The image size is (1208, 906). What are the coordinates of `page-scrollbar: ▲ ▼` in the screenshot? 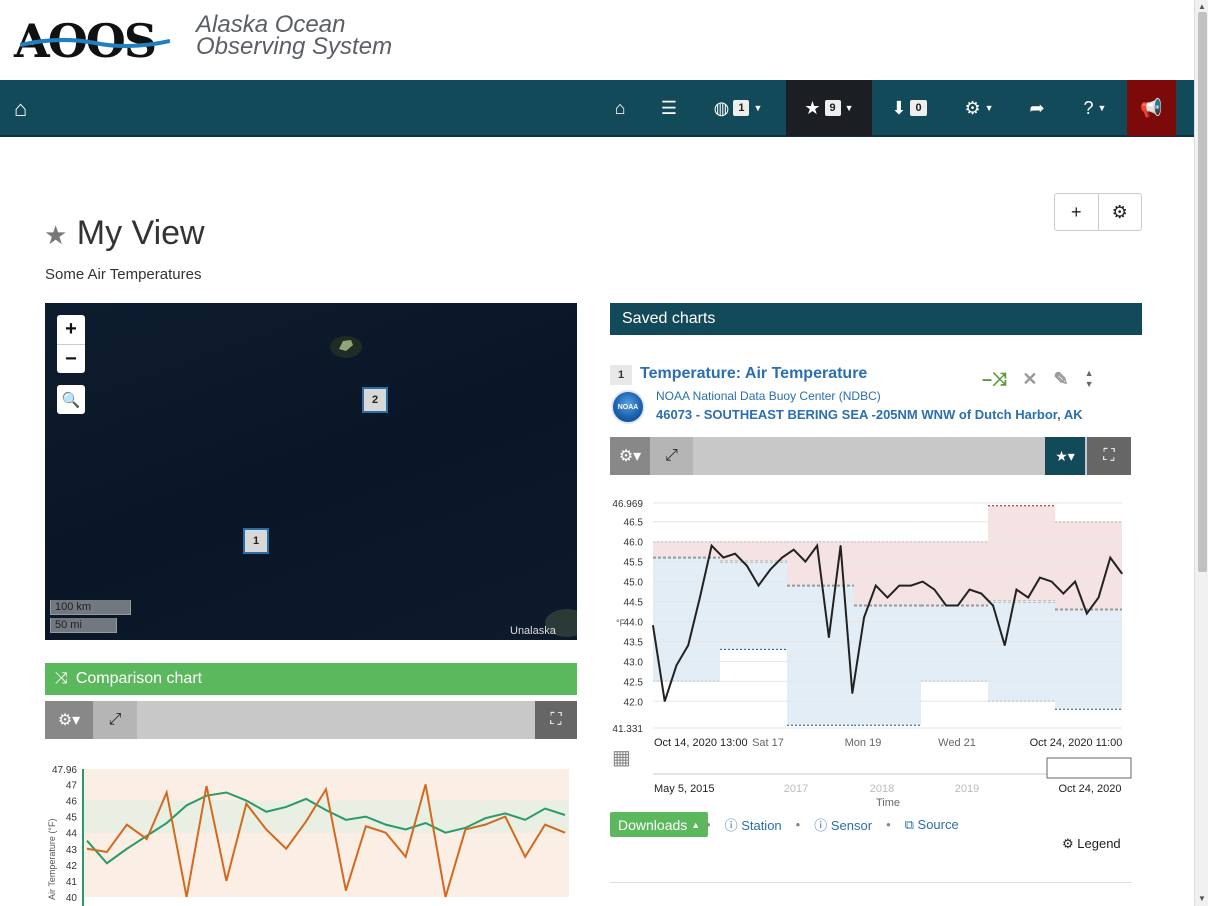 It's located at (1201, 453).